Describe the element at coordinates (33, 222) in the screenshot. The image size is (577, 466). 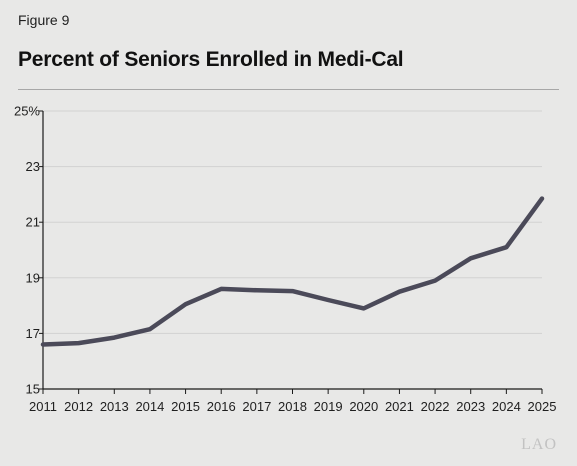
I see `y-tick-label-21: 21` at that location.